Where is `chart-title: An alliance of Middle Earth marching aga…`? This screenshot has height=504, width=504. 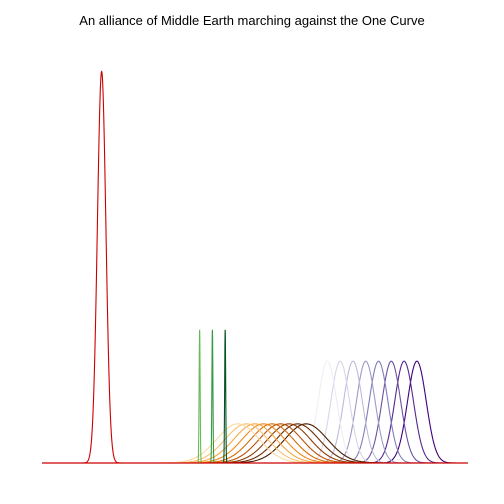 chart-title: An alliance of Middle Earth marching aga… is located at coordinates (252, 20).